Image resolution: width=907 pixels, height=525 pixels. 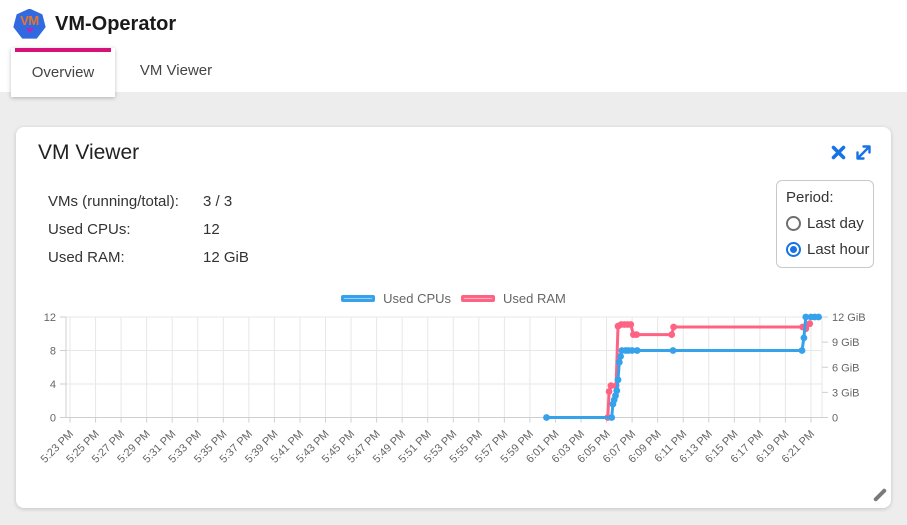 I want to click on svg-text: 8, so click(x=53, y=352).